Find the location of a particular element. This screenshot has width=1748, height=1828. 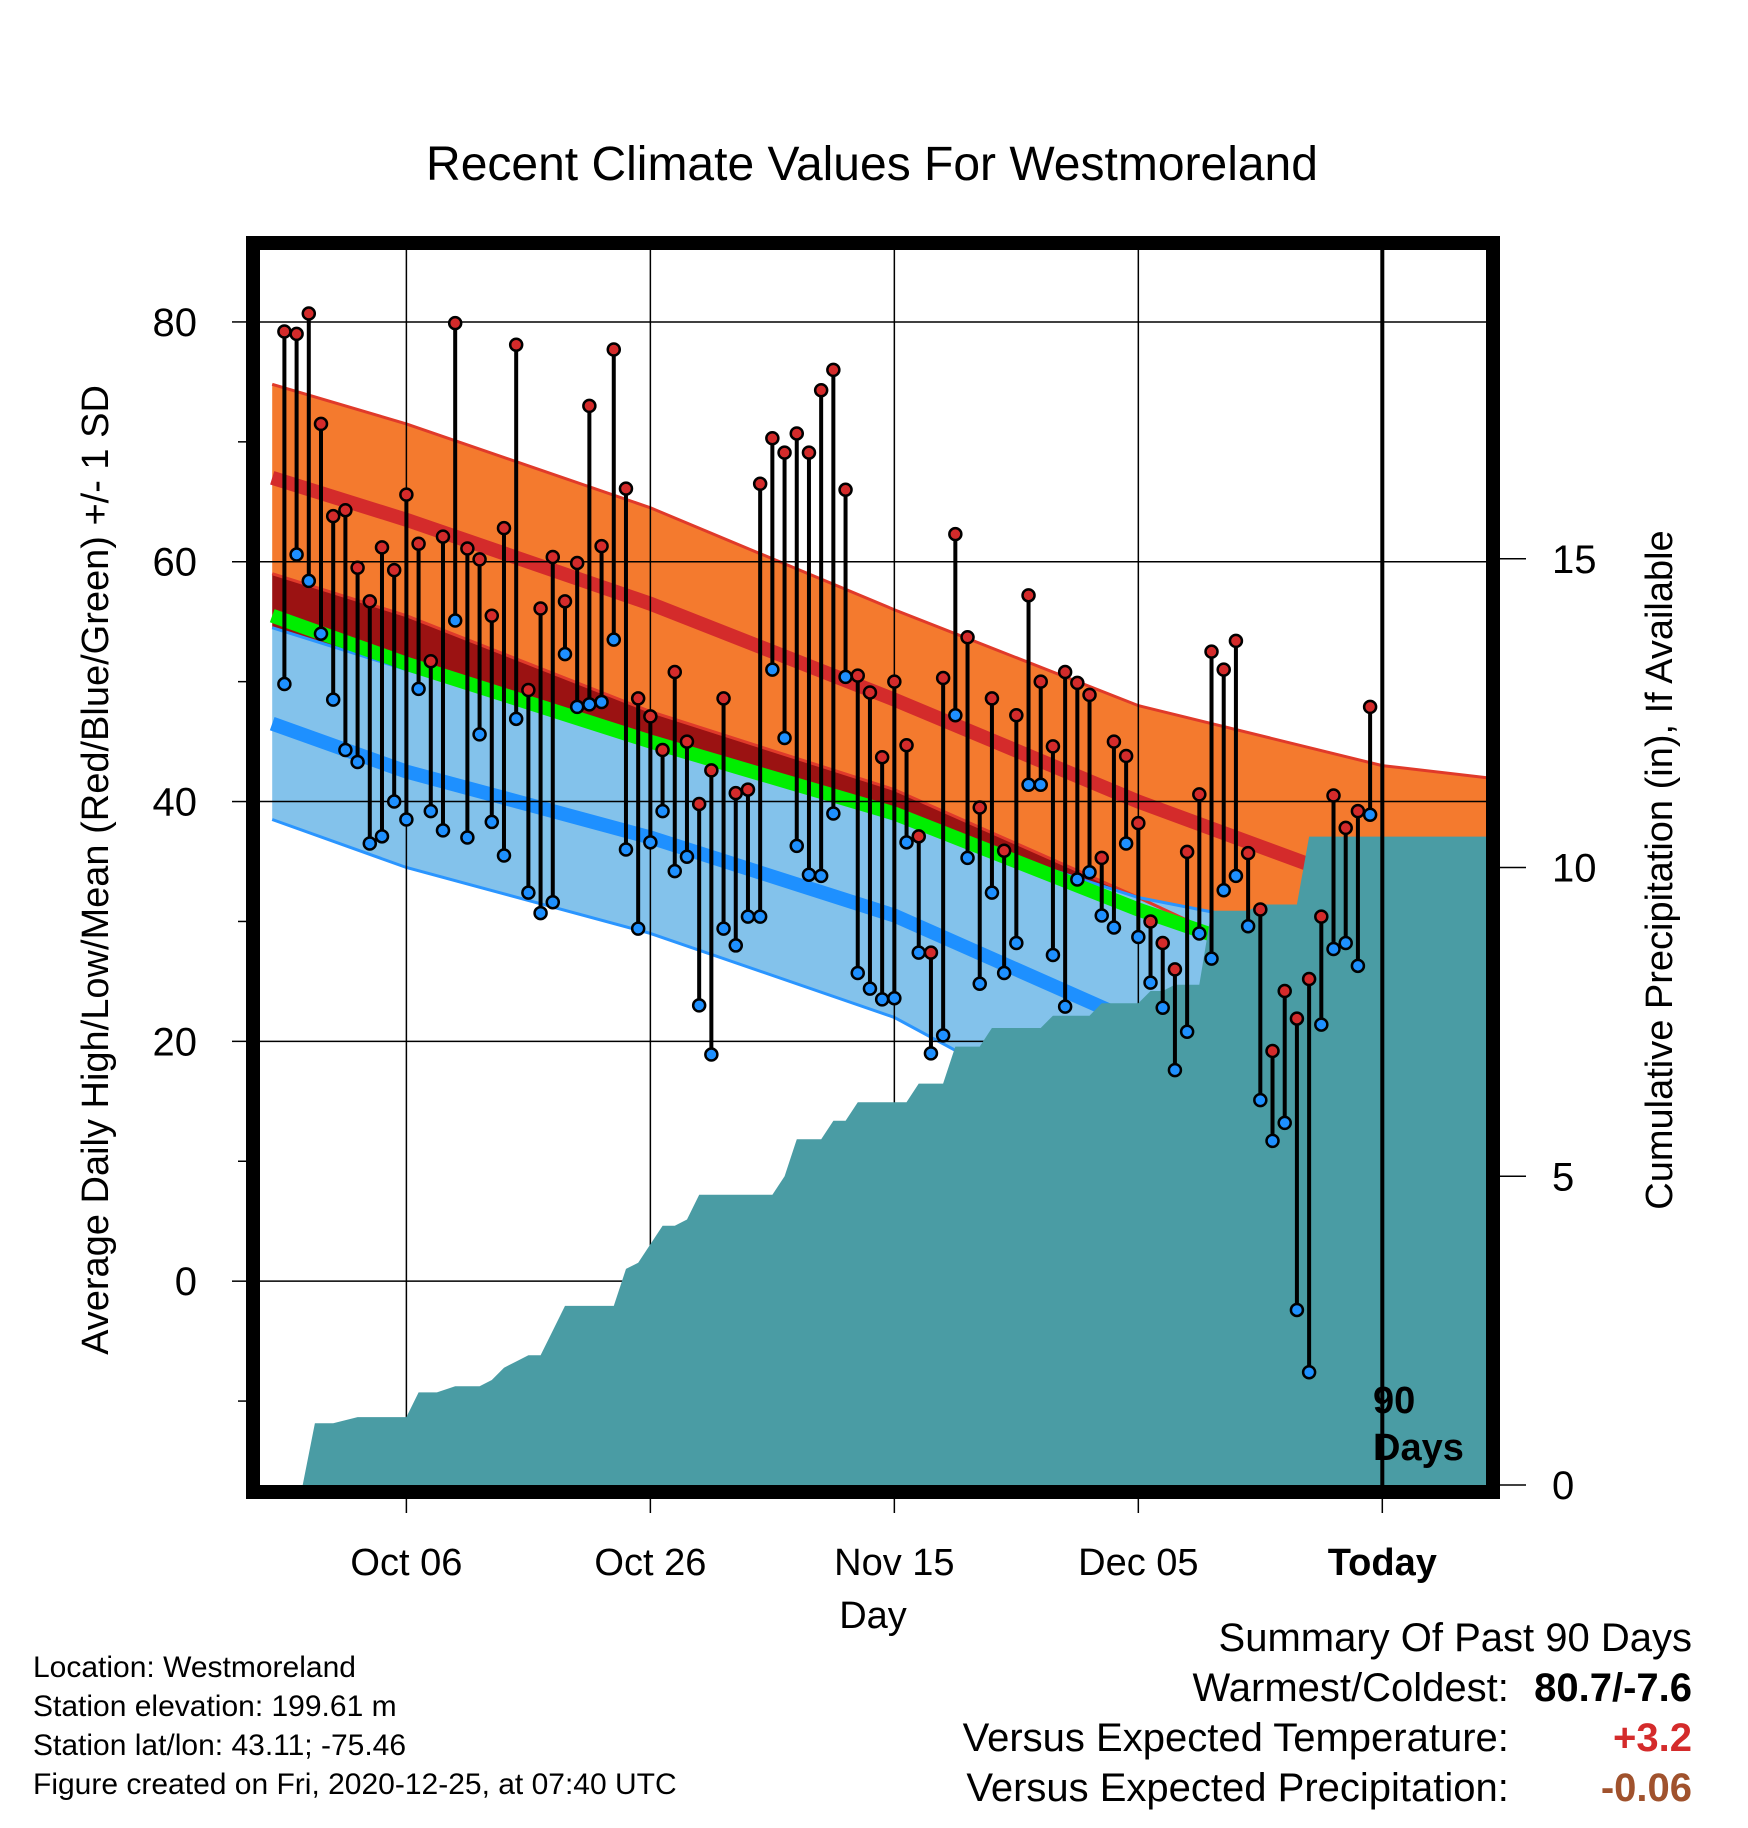

temp-anomaly-row: Versus Expected Temperature: +3.2 is located at coordinates (1327, 1738).